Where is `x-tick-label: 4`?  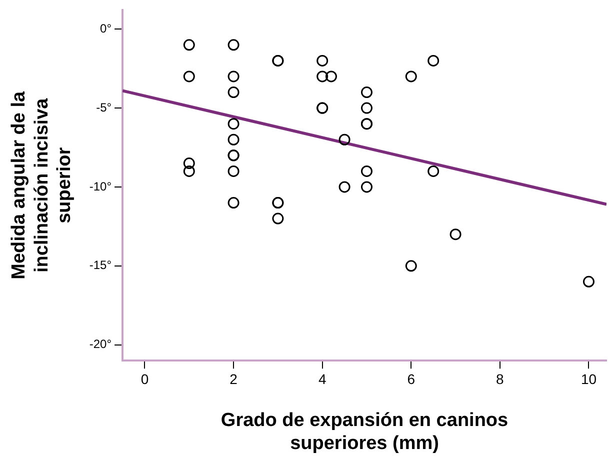 x-tick-label: 4 is located at coordinates (322, 378).